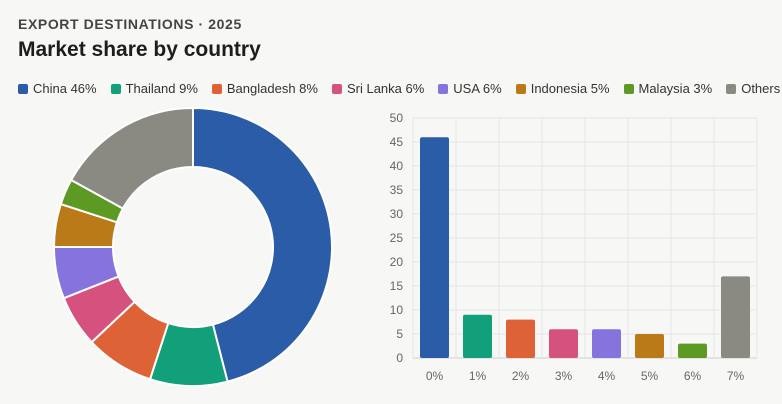 Image resolution: width=782 pixels, height=404 pixels. Describe the element at coordinates (397, 262) in the screenshot. I see `y-tick-label: 20` at that location.